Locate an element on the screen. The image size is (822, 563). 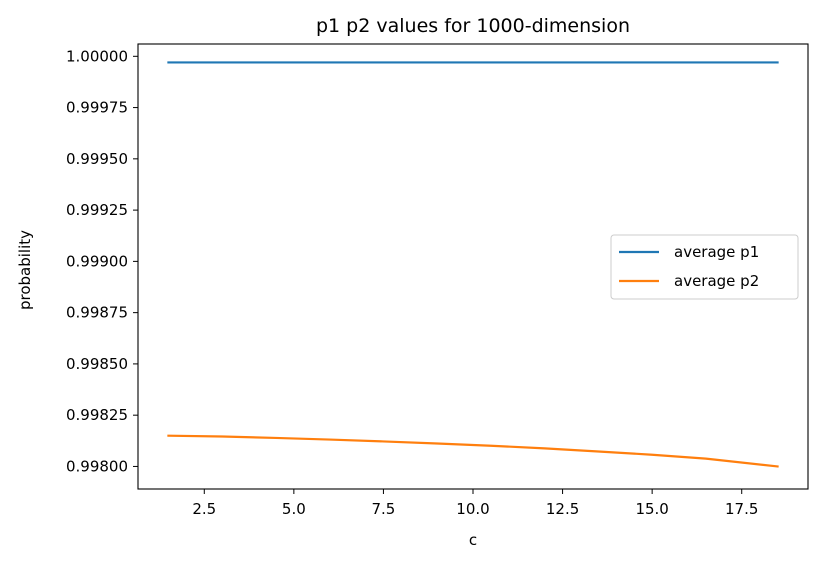
y-tick-label: 0.99825 is located at coordinates (97, 415).